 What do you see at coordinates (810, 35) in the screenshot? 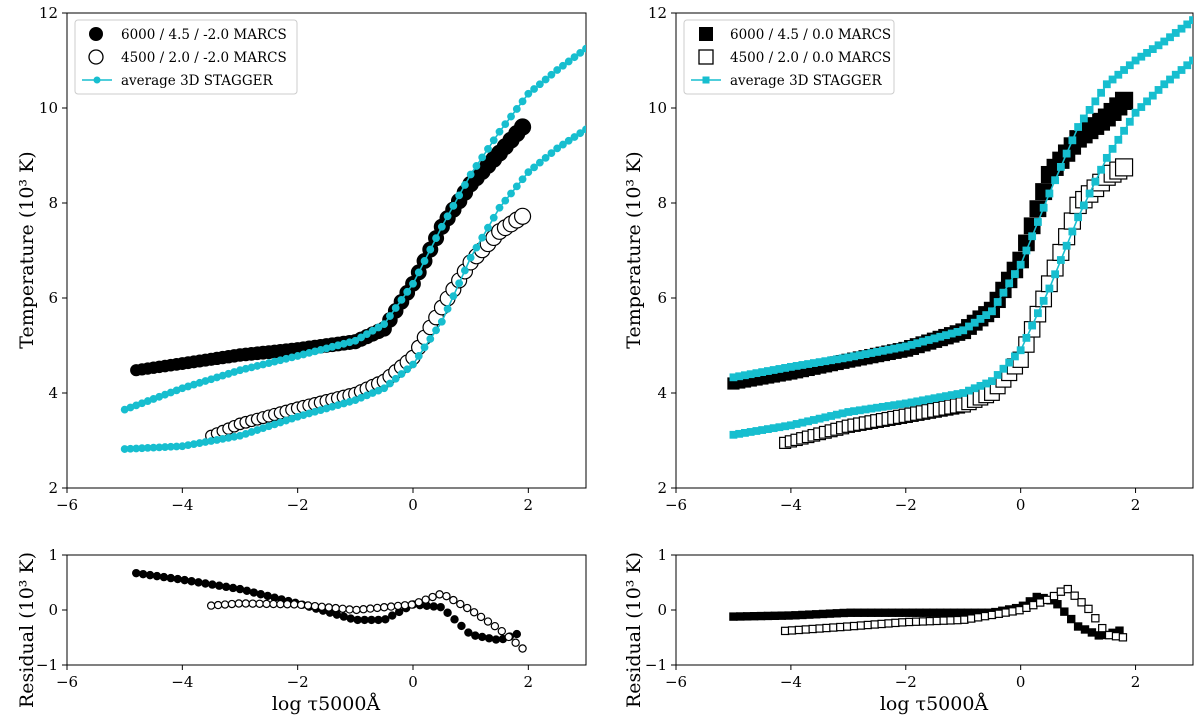
I see `right-legend-entry-1: 6000 / 4.5 / 0.0 MARCS` at bounding box center [810, 35].